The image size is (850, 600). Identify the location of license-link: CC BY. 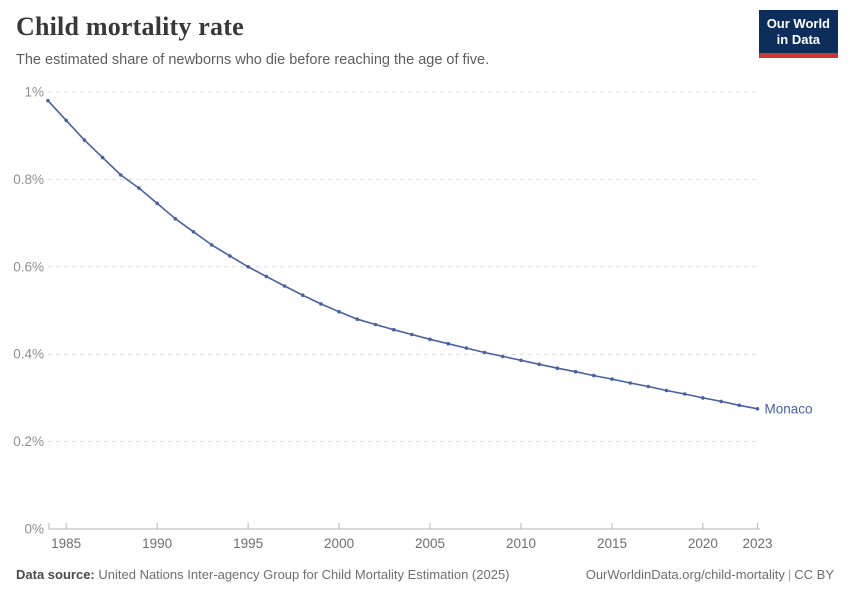
(814, 574).